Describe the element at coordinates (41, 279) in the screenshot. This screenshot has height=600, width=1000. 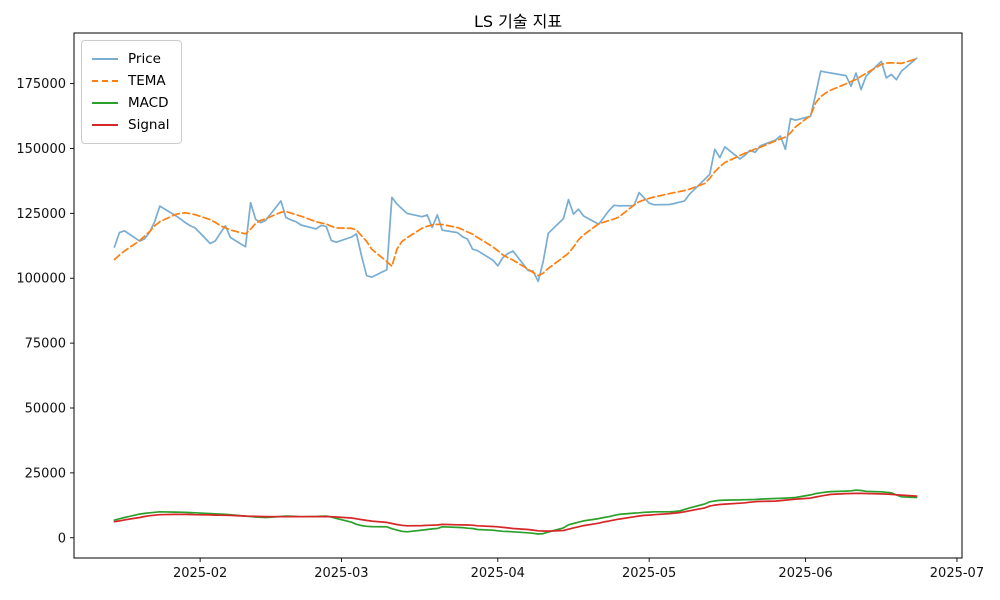
I see `y-axis-tick-label: 100000` at that location.